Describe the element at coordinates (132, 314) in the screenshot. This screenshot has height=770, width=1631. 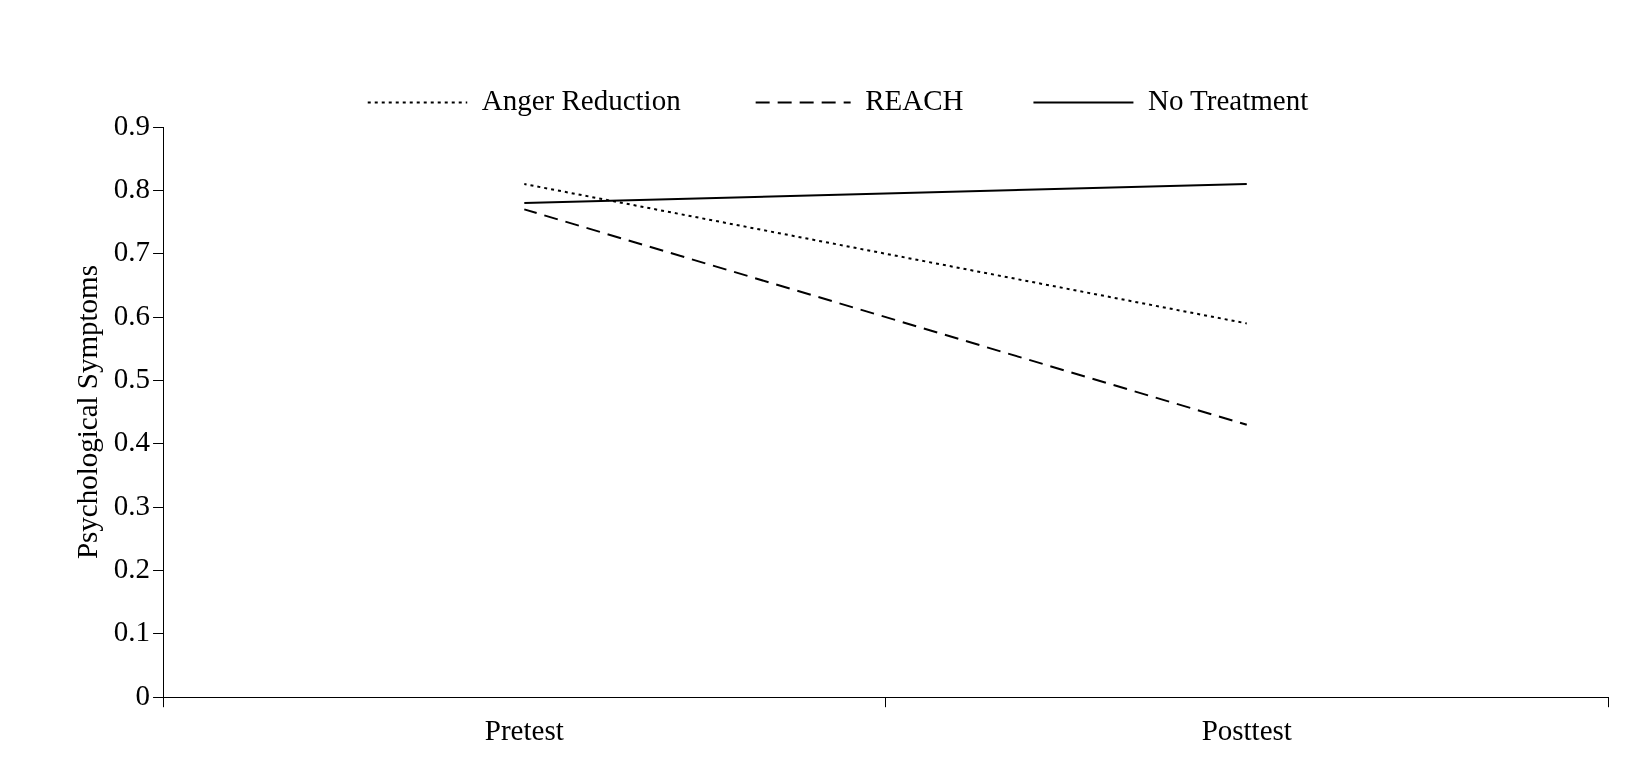
I see `y-tick-label: 0.6` at that location.